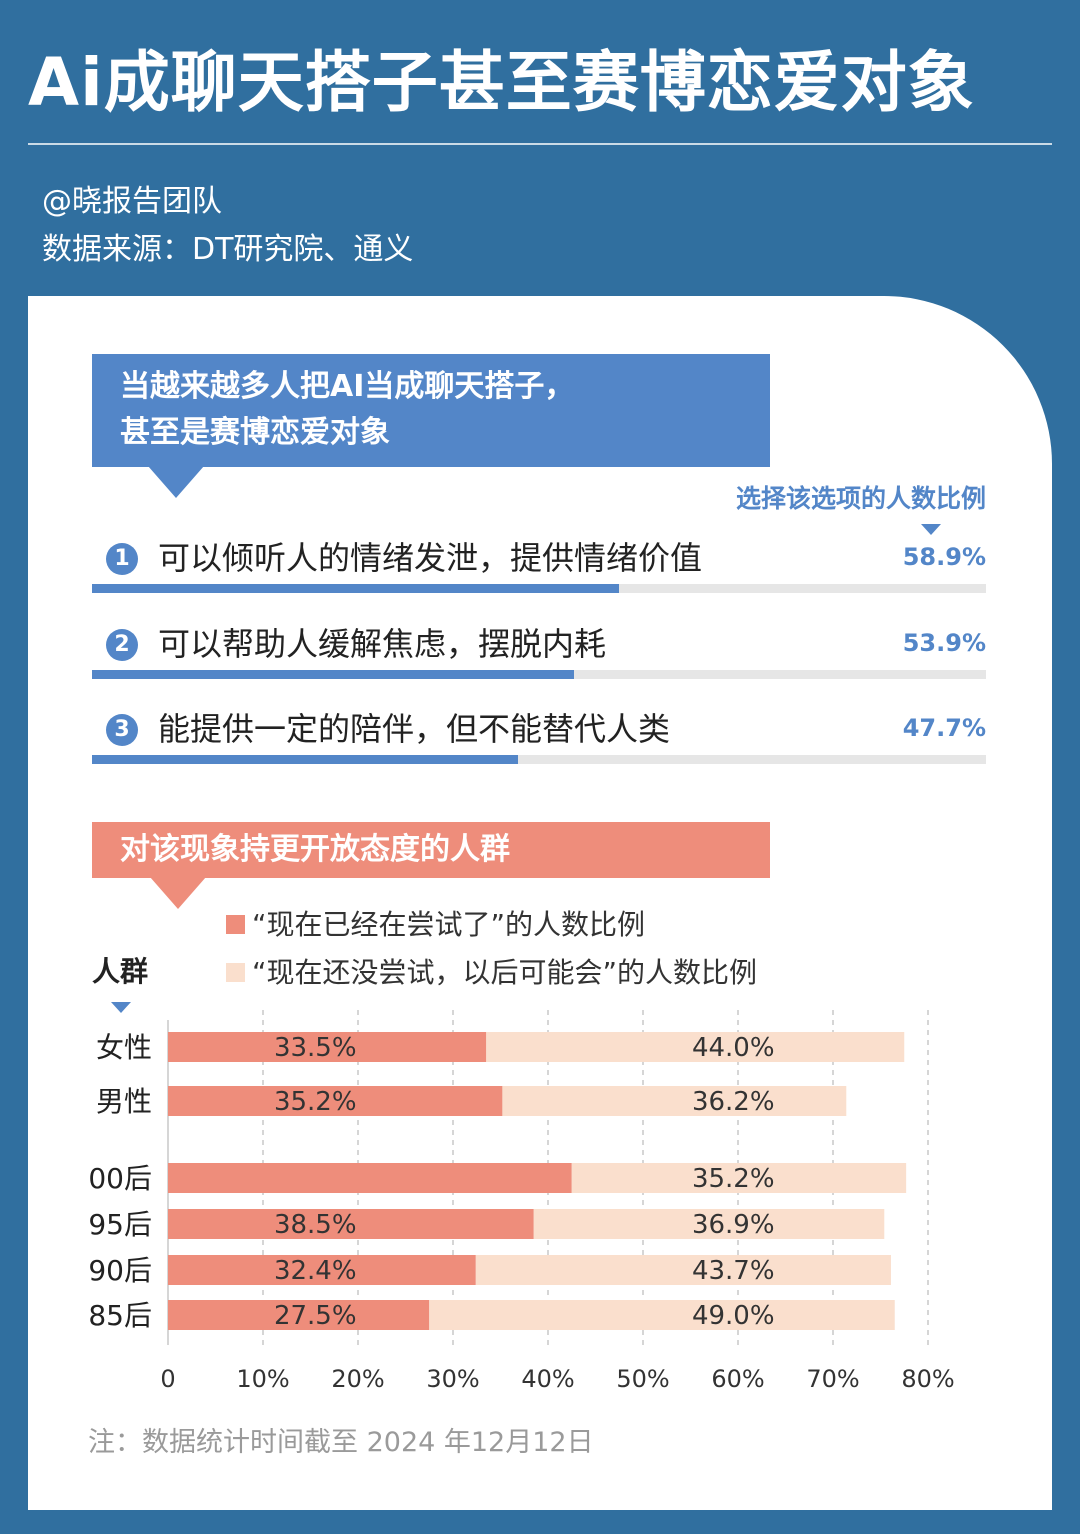 This screenshot has width=1080, height=1534. What do you see at coordinates (382, 644) in the screenshot?
I see `option-text: 可以帮助人缓解焦虑，摆脱内耗` at bounding box center [382, 644].